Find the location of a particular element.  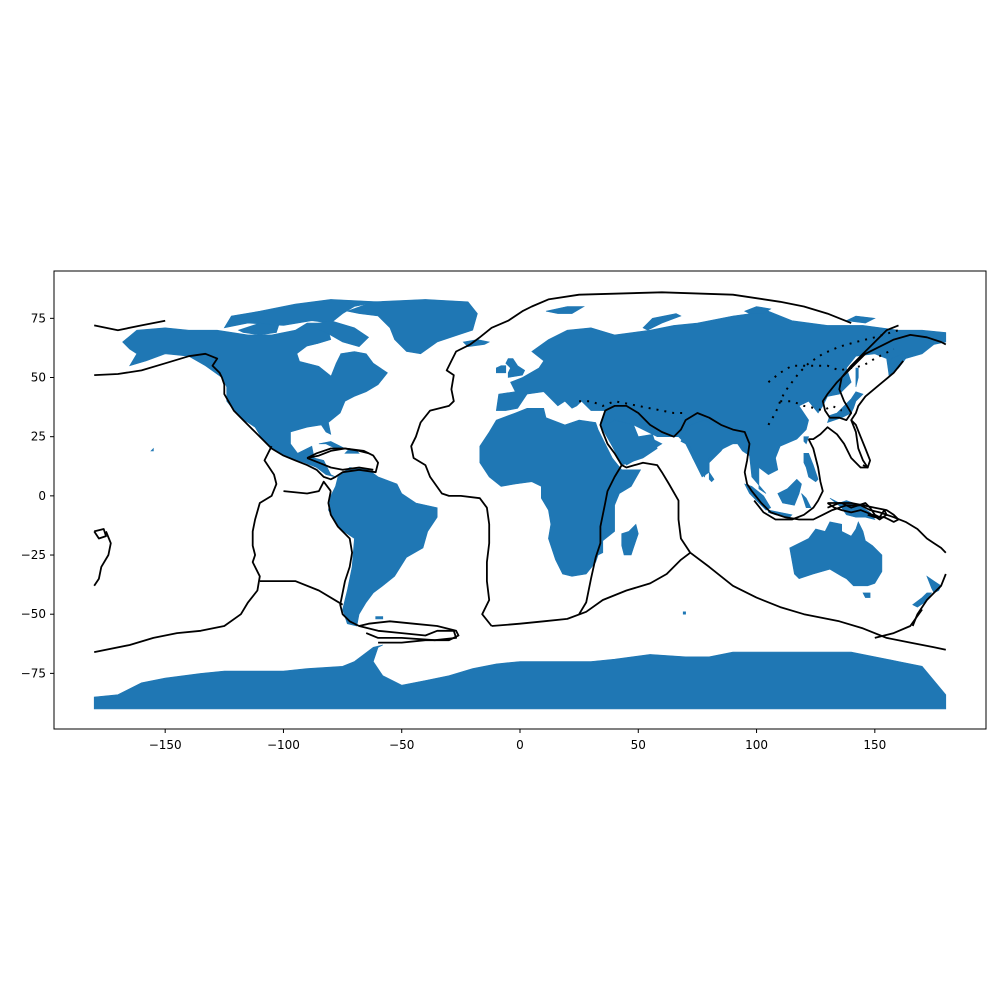

y-tick-label: 50 is located at coordinates (38, 378).